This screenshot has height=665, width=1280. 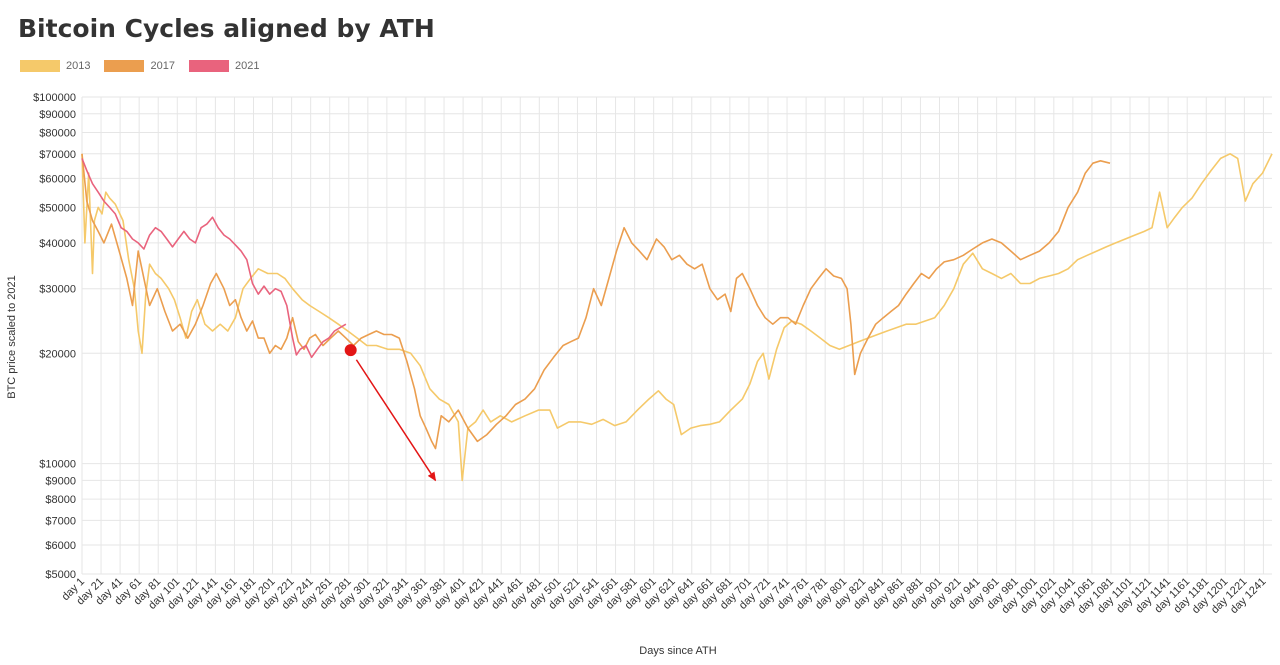 What do you see at coordinates (57, 208) in the screenshot?
I see `y-tick-label: $50000` at bounding box center [57, 208].